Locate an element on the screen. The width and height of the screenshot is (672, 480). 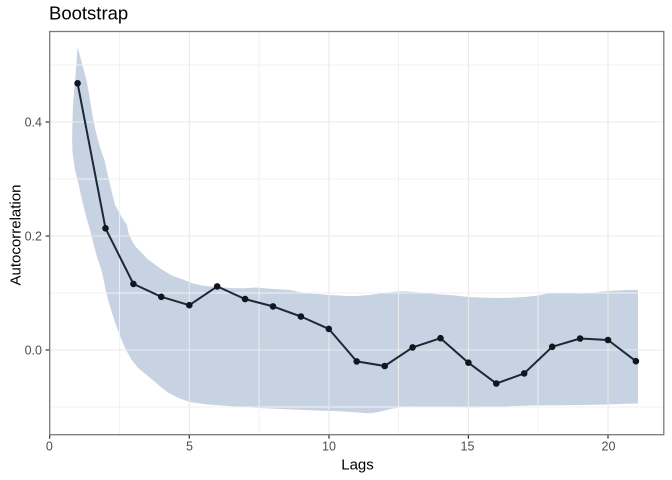
svg-text: 20 is located at coordinates (609, 447).